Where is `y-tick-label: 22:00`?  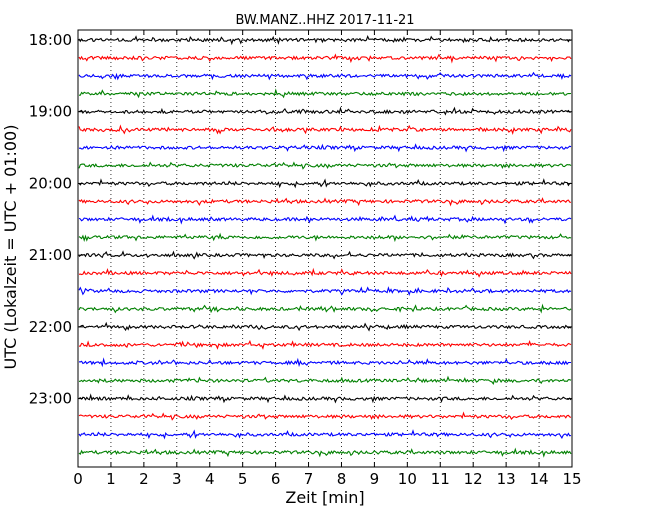 y-tick-label: 22:00 is located at coordinates (50, 327).